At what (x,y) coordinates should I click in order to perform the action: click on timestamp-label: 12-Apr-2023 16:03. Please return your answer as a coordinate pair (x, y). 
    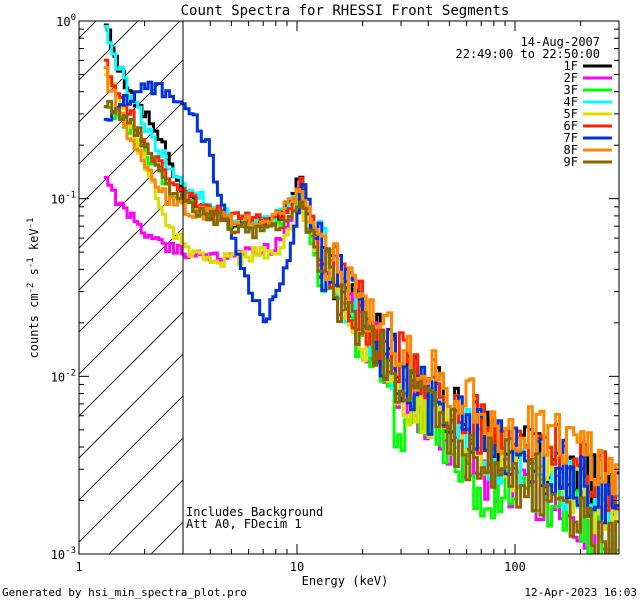
    Looking at the image, I should click on (580, 592).